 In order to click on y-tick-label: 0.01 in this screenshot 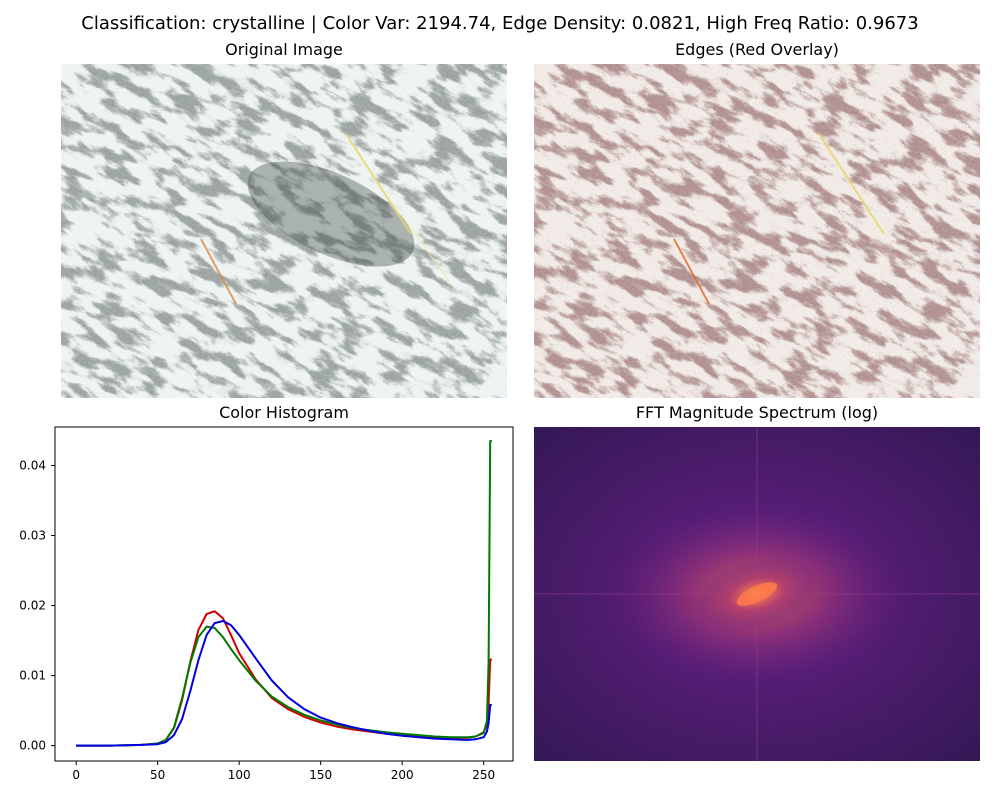, I will do `click(32, 676)`.